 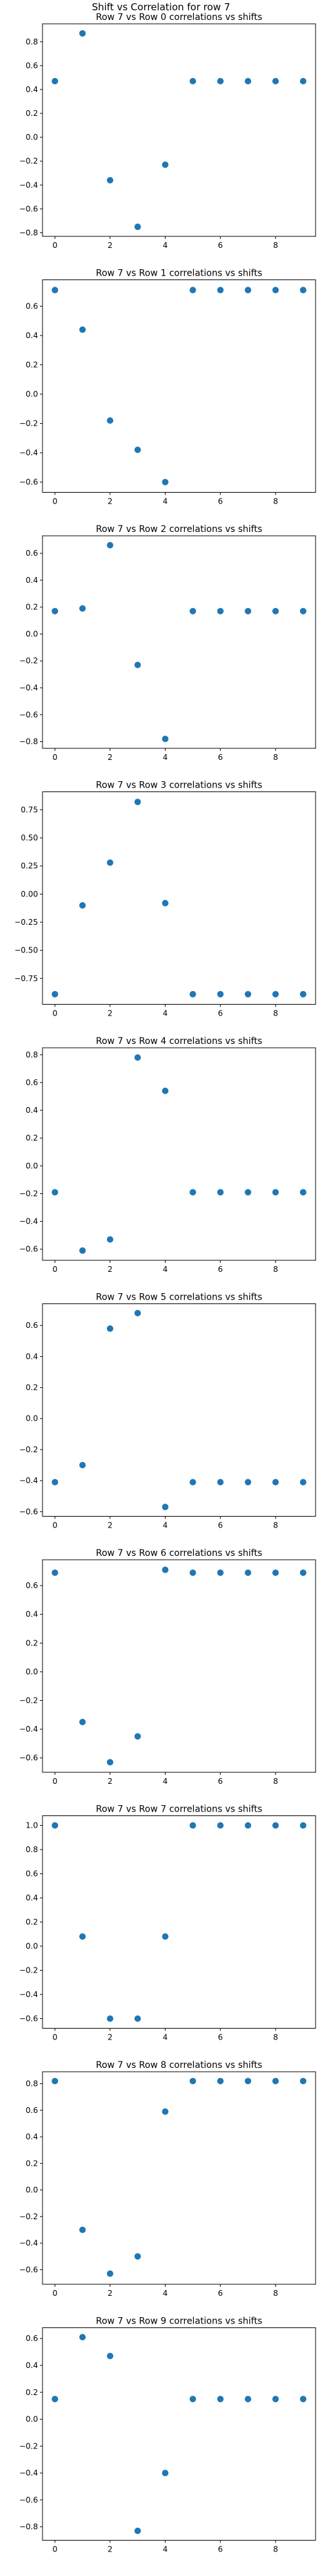 I want to click on y-tick-label: −0.8, so click(x=28, y=2527).